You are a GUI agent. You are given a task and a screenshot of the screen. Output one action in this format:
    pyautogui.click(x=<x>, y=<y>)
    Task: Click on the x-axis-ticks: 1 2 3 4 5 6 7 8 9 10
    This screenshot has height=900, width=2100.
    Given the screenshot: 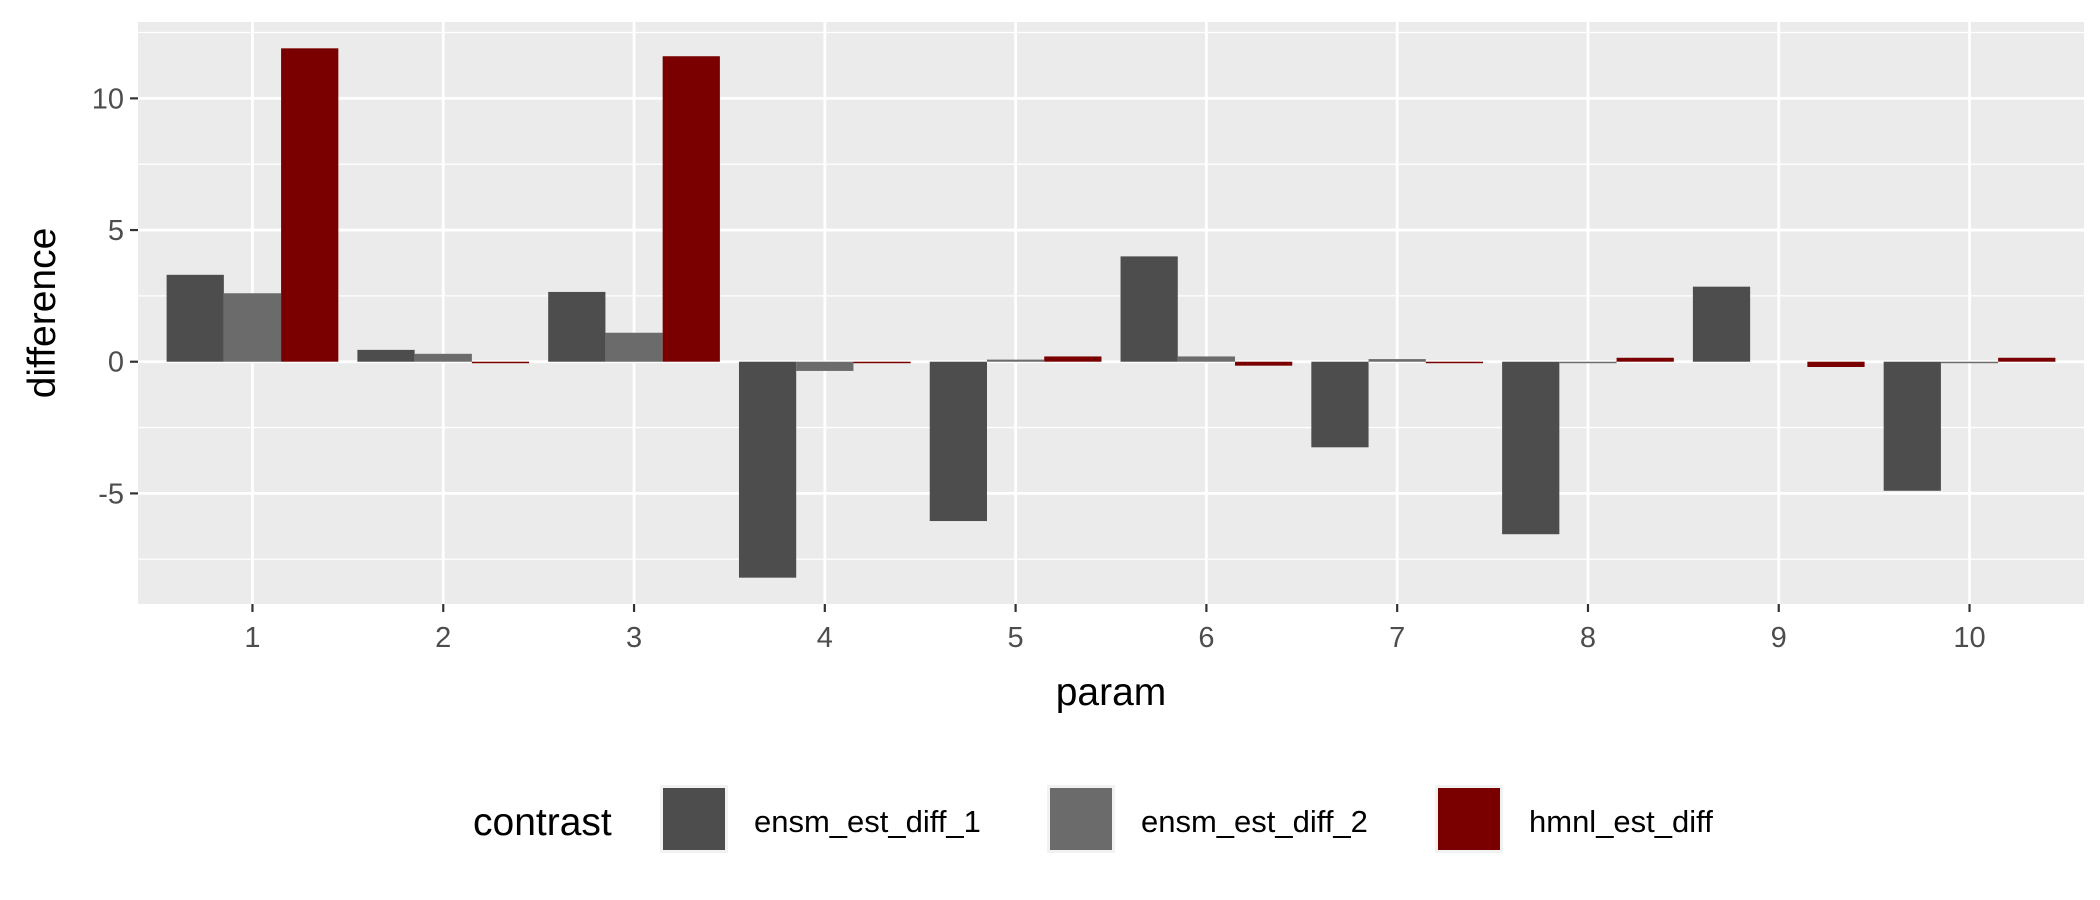 What is the action you would take?
    pyautogui.click(x=1115, y=629)
    